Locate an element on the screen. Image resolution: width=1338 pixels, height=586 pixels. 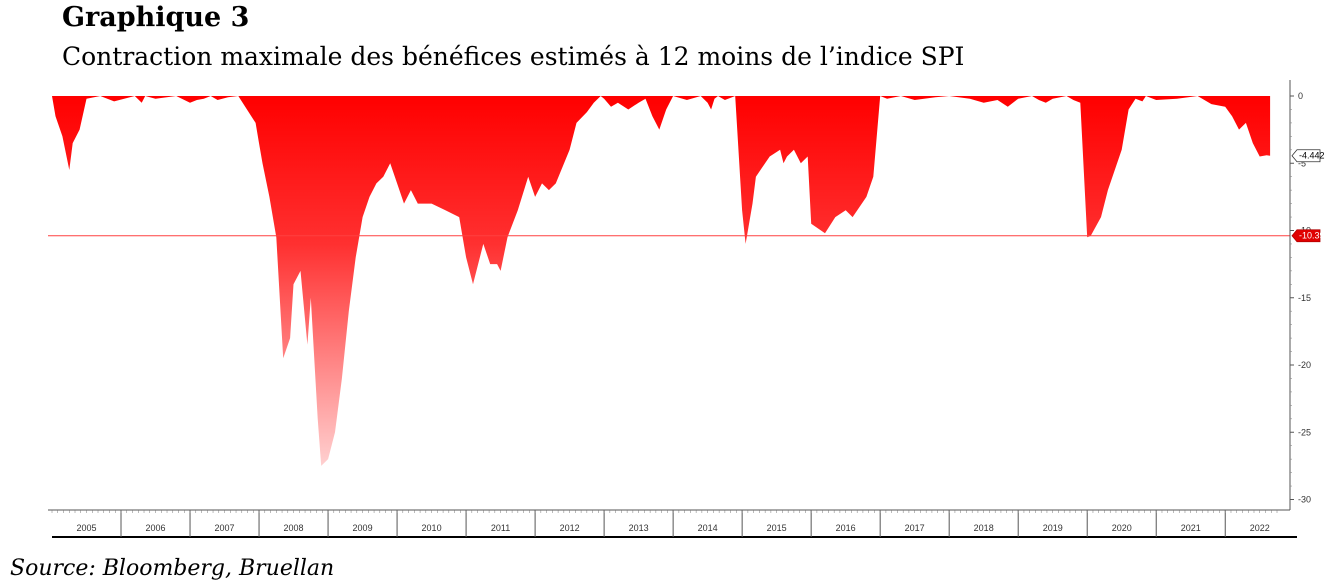
x-tick-label: 2016 is located at coordinates (846, 528).